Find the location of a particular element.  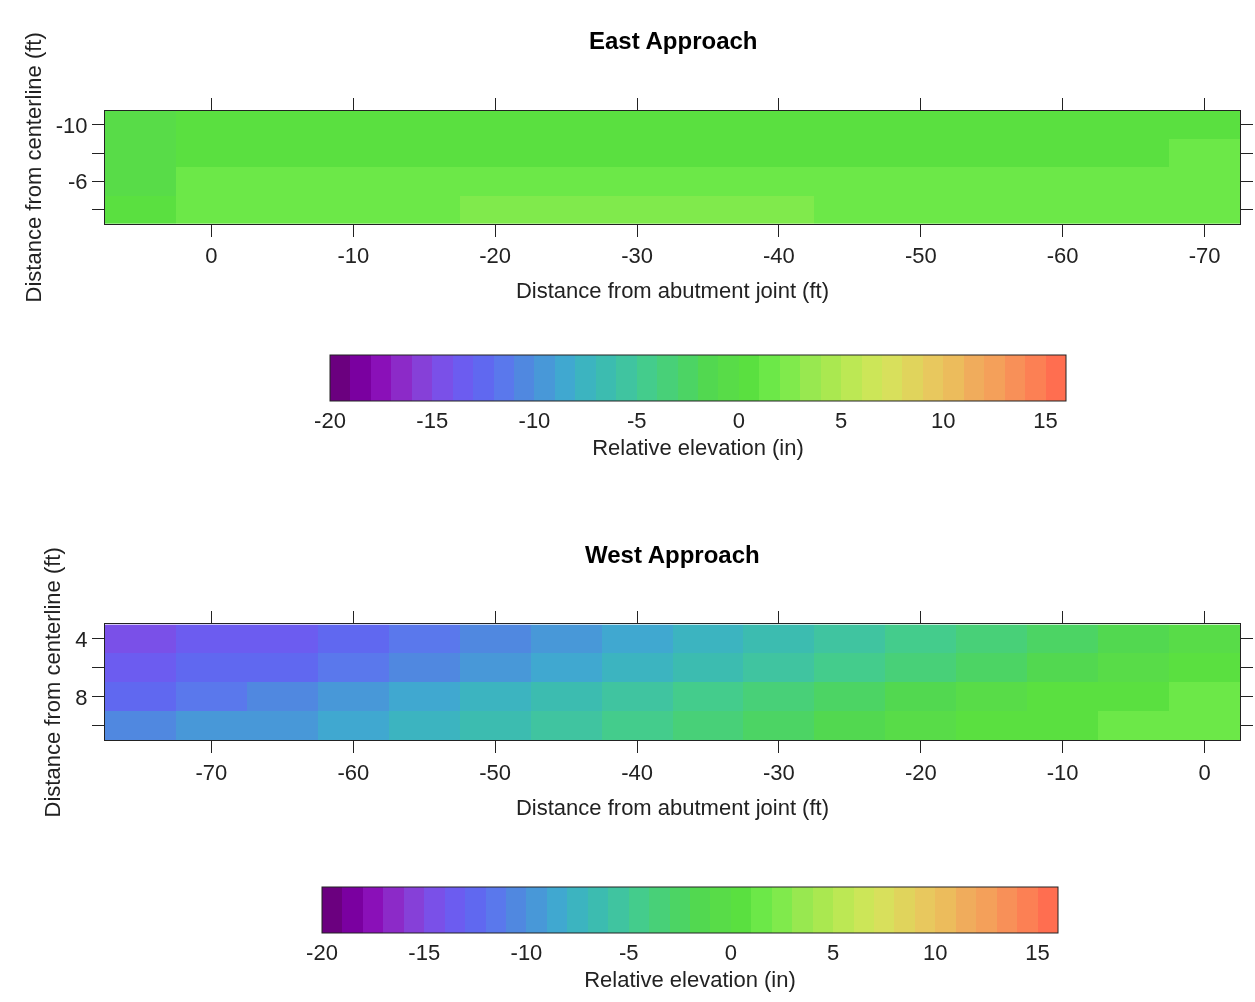

y-tick-label: -10 is located at coordinates (71, 125).